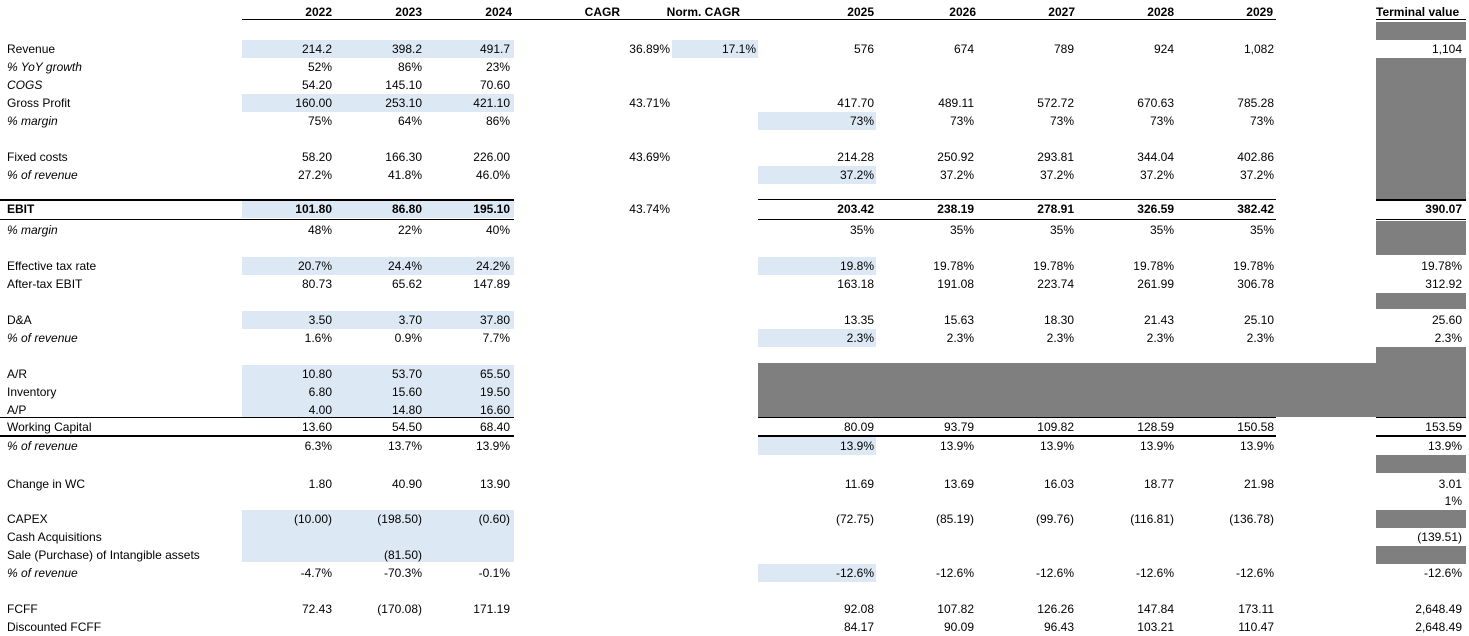 The width and height of the screenshot is (1469, 636). I want to click on forecast-cell: (72.75), so click(854, 519).